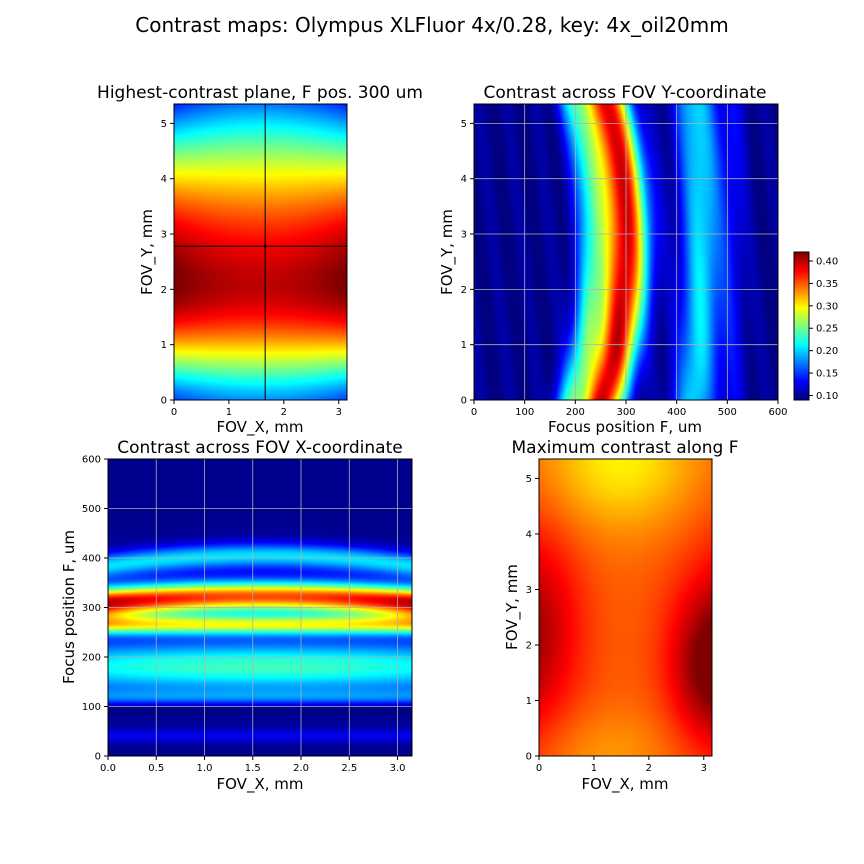 This screenshot has height=864, width=864. What do you see at coordinates (260, 93) in the screenshot?
I see `panel-title: Highest-contrast plane, F pos. 300 um` at bounding box center [260, 93].